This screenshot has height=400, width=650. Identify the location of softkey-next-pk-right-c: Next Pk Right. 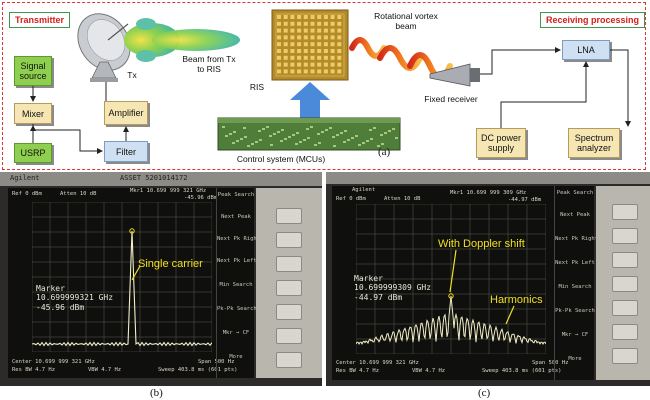
(577, 239).